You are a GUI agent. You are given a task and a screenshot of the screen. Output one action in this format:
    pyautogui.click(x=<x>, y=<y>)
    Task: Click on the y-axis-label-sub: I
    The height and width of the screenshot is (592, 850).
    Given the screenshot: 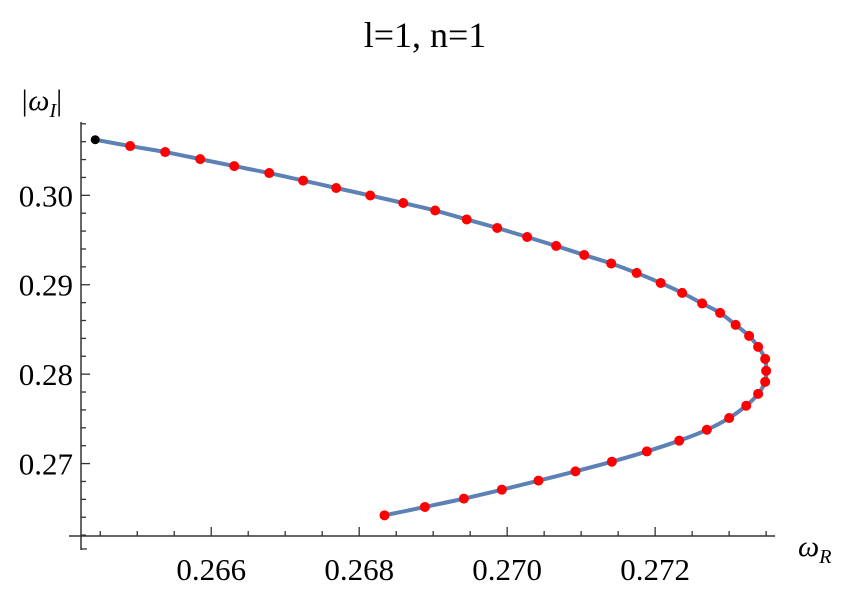 What is the action you would take?
    pyautogui.click(x=52, y=111)
    